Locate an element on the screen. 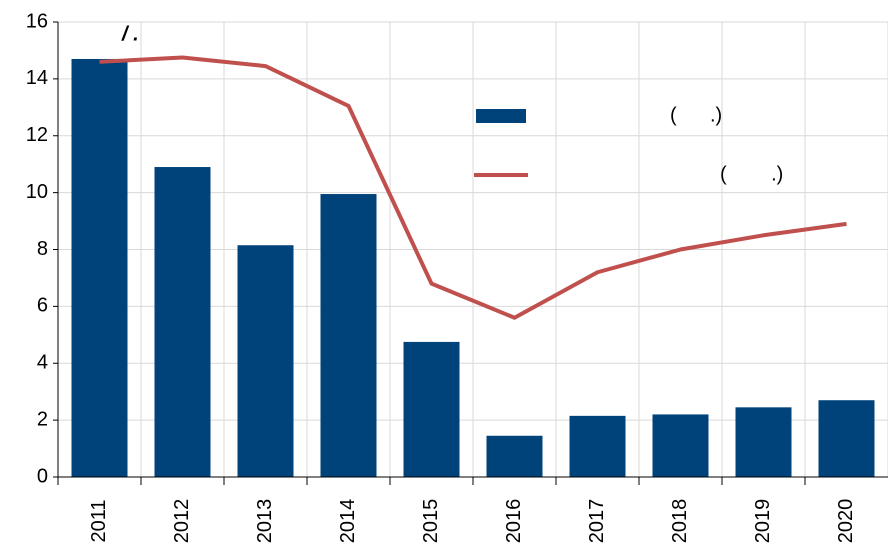 This screenshot has width=888, height=553. y-tick-label: 0 is located at coordinates (42, 476).